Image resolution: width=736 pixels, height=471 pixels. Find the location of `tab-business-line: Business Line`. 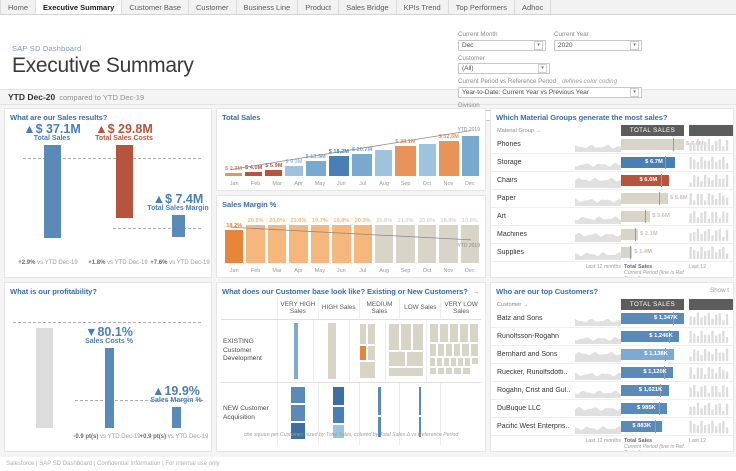

tab-business-line: Business Line is located at coordinates (268, 7).